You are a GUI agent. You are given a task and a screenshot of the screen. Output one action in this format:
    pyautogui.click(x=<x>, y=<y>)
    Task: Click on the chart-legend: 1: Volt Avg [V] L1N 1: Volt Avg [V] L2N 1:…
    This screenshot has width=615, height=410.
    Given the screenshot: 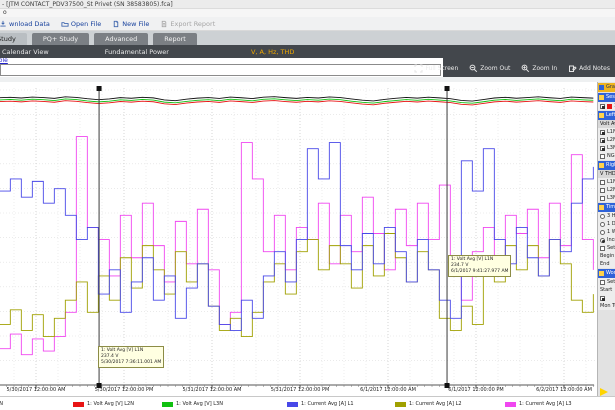 What is the action you would take?
    pyautogui.click(x=307, y=403)
    